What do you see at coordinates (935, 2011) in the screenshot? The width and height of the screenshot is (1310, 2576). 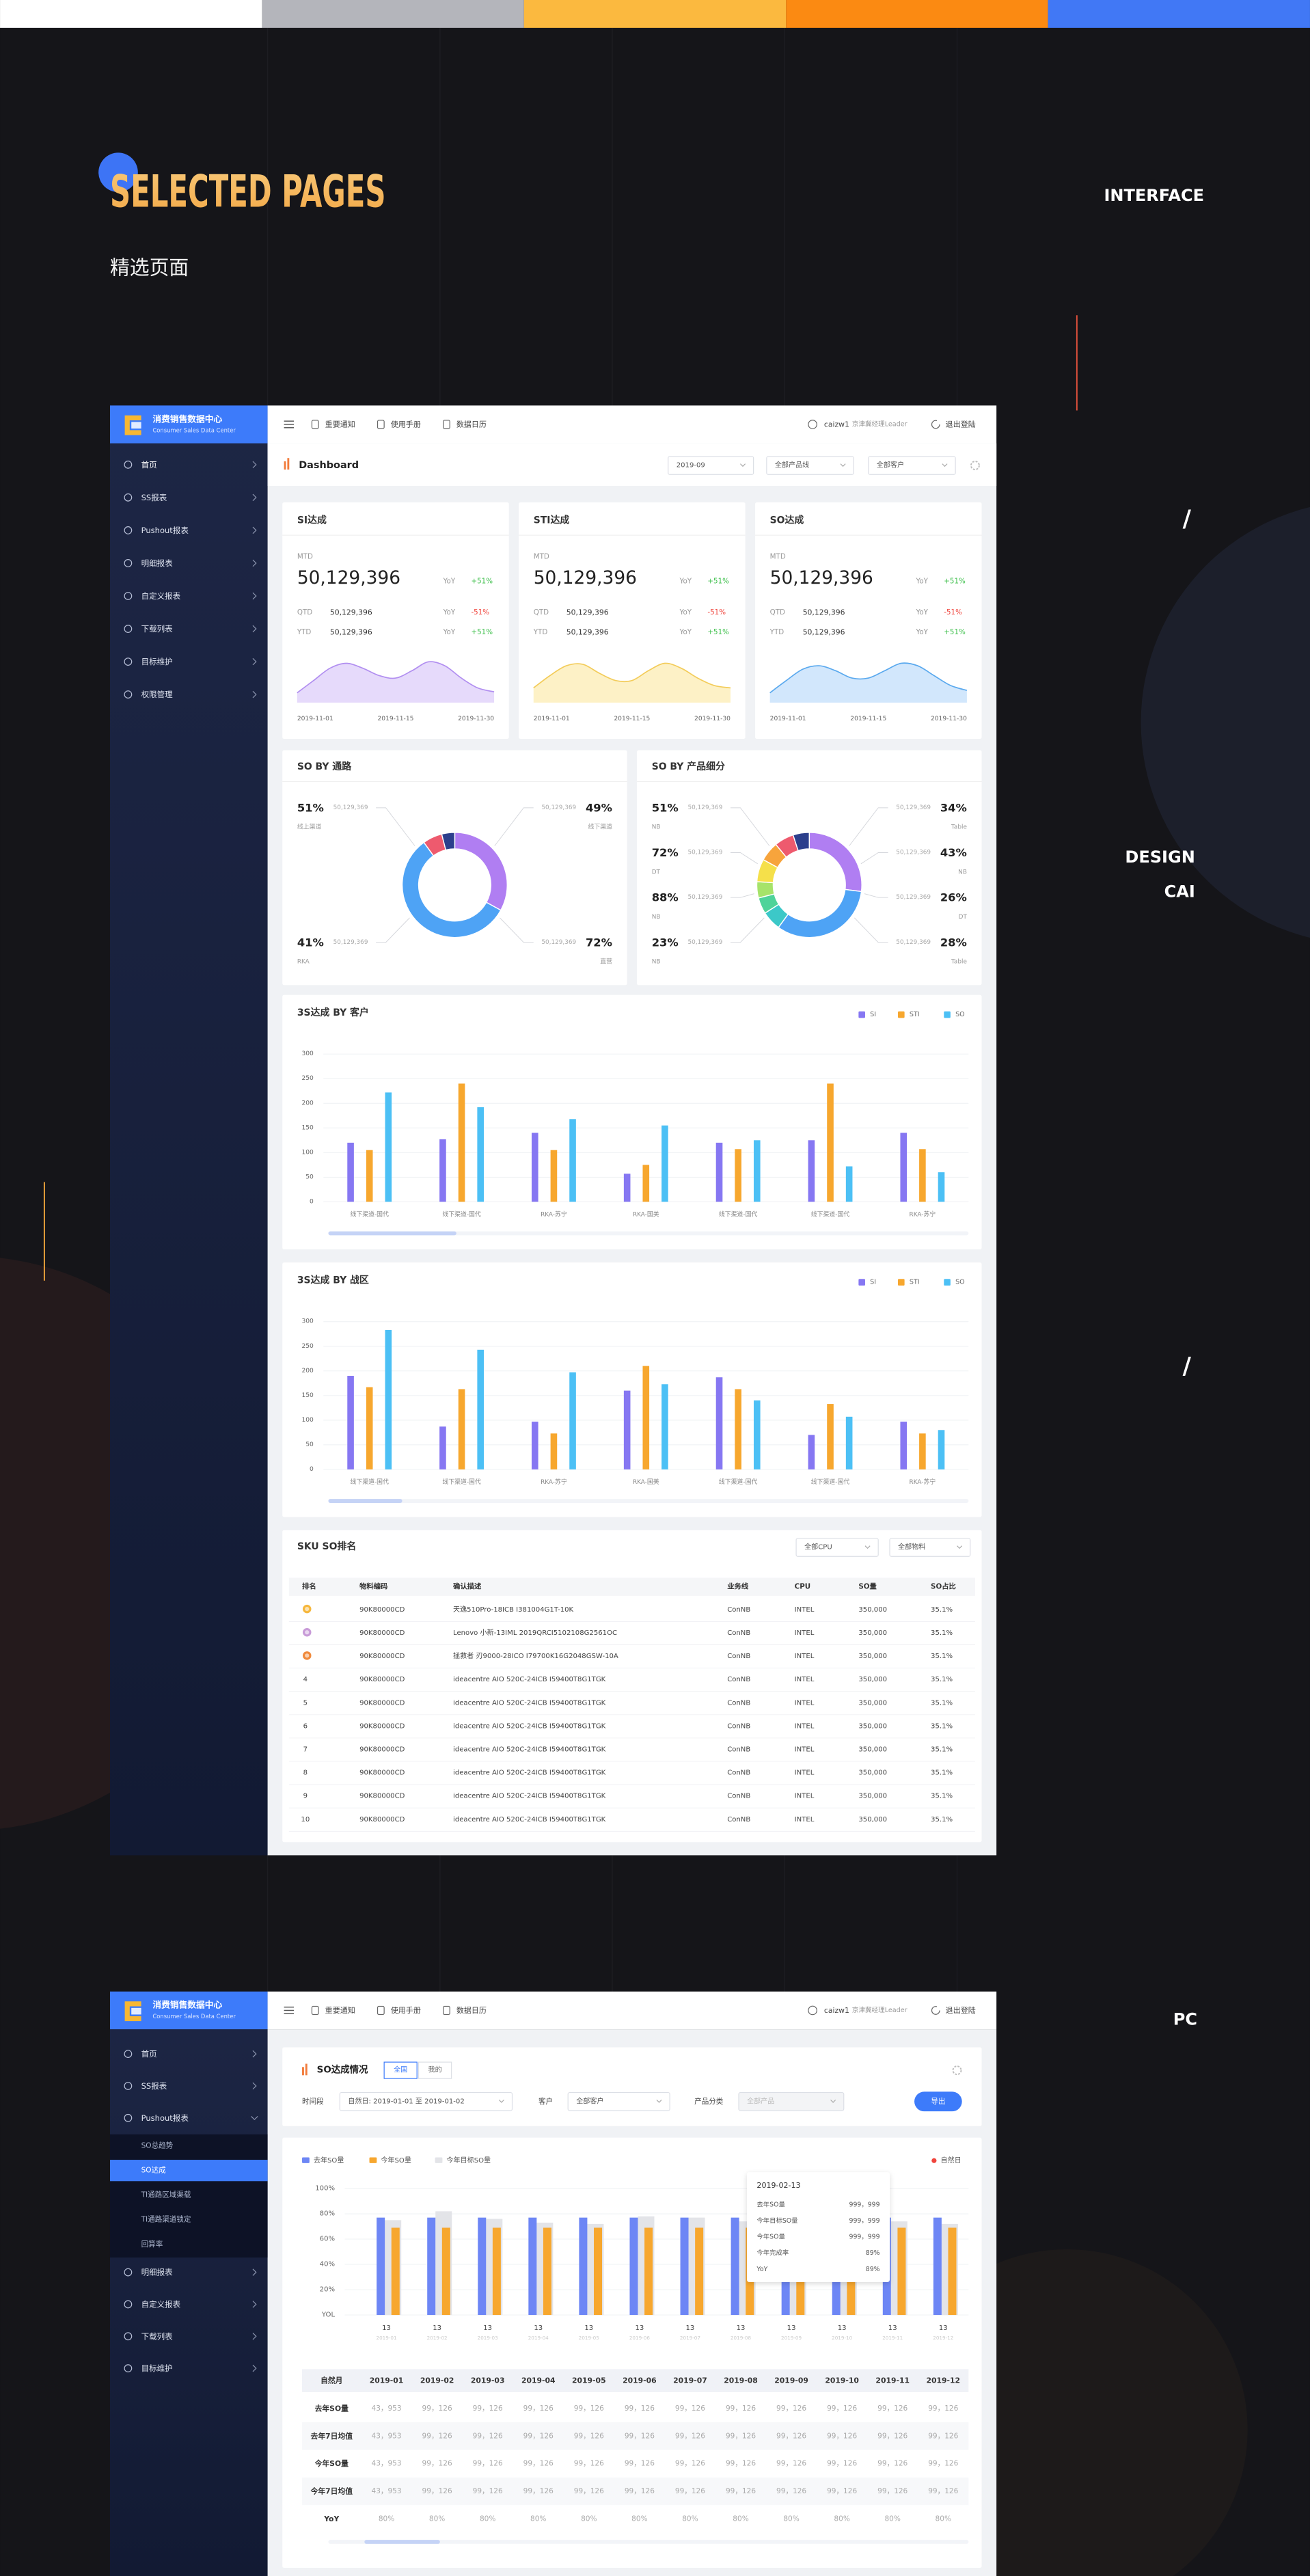 I see `logout-icon` at bounding box center [935, 2011].